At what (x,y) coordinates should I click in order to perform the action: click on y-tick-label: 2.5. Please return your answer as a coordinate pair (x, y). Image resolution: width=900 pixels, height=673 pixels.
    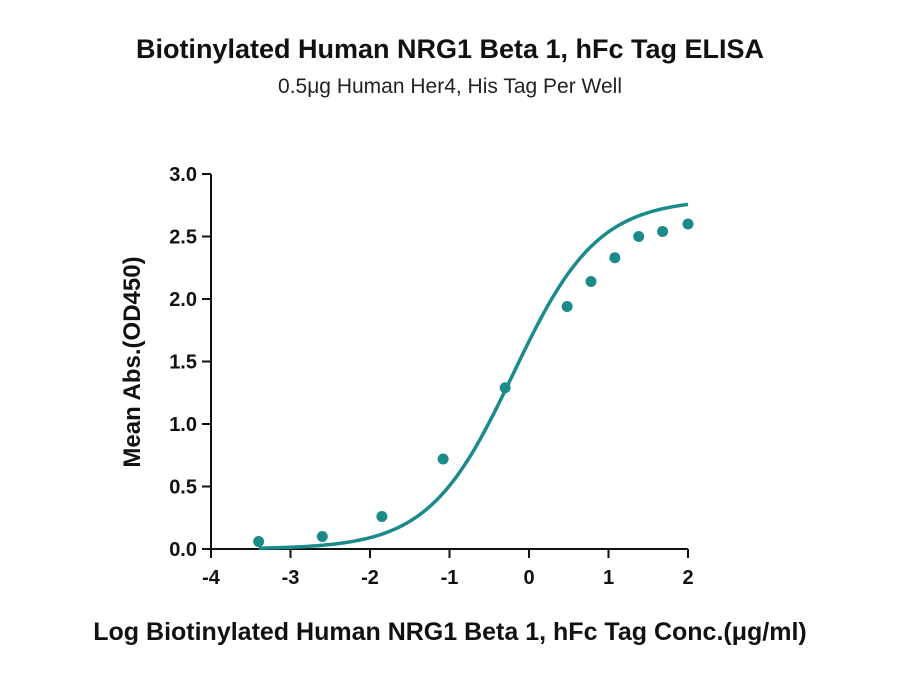
    Looking at the image, I should click on (183, 238).